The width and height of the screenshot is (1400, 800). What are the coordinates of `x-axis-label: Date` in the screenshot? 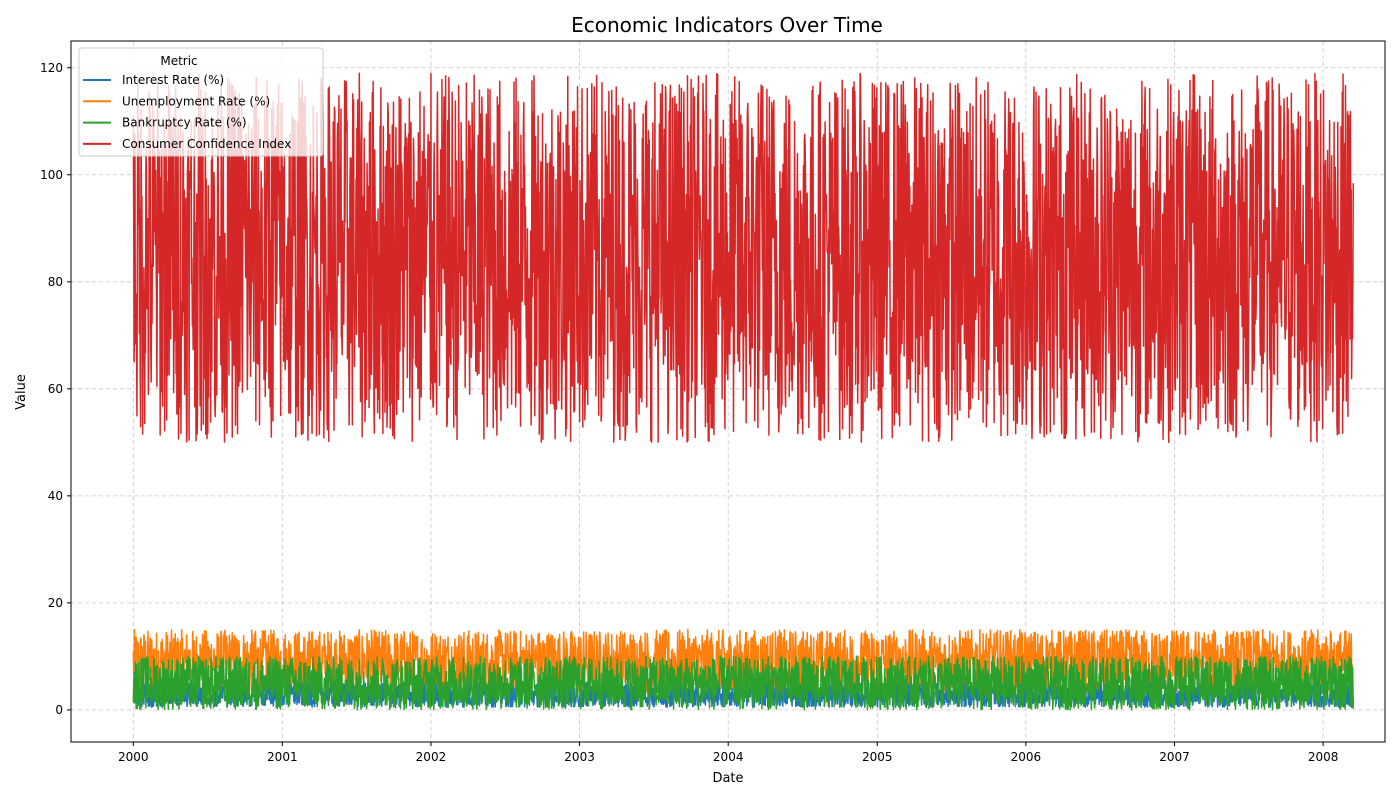 It's located at (727, 778).